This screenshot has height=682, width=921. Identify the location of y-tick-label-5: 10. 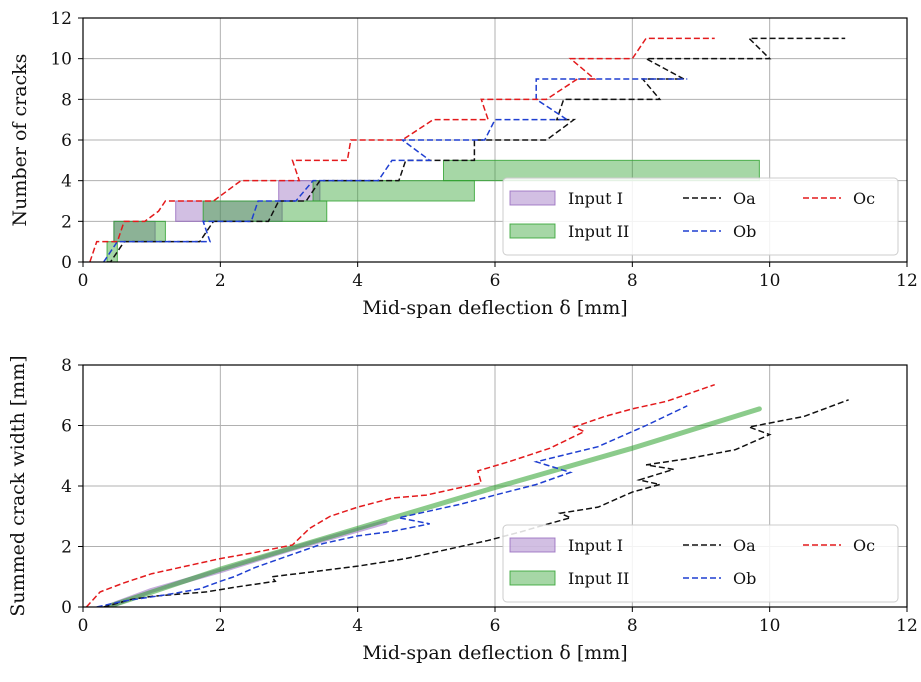
(61, 60).